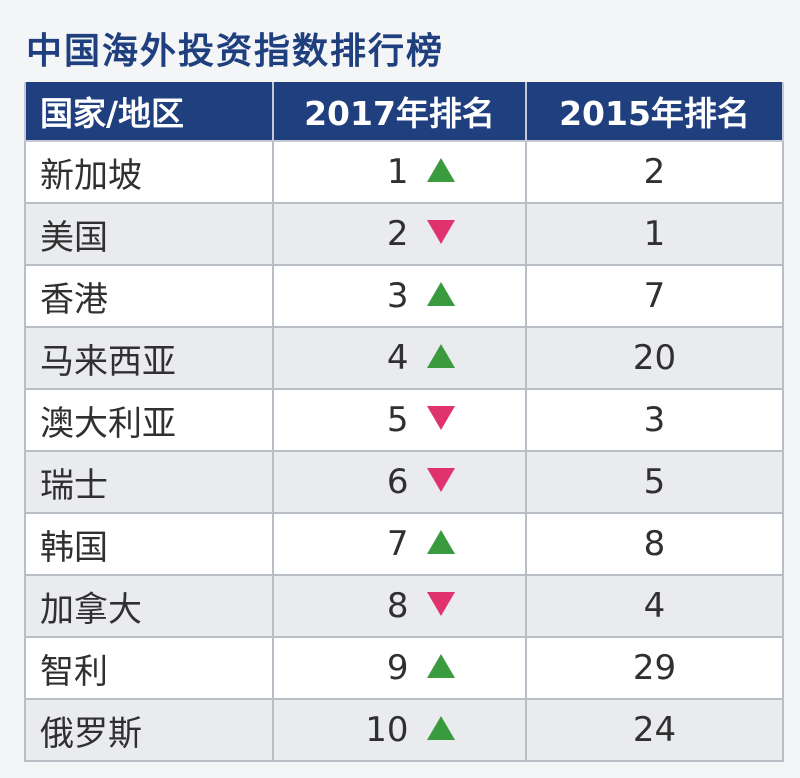 The height and width of the screenshot is (778, 800). I want to click on rank-2017-group: 2, so click(420, 234).